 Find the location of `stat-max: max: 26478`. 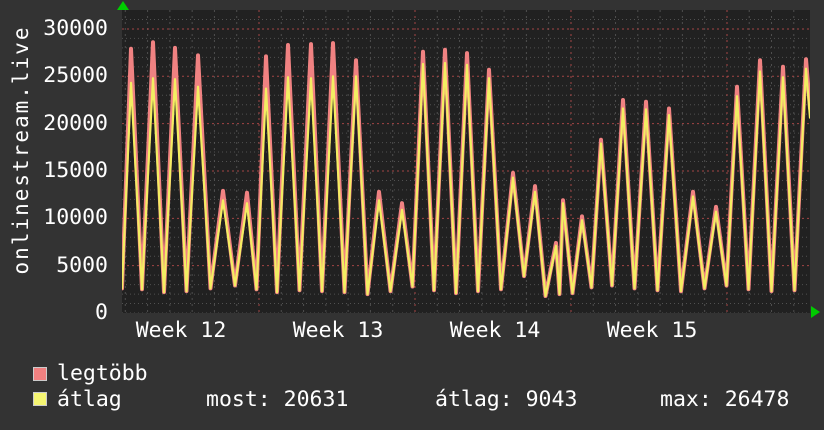

stat-max: max: 26478 is located at coordinates (725, 399).